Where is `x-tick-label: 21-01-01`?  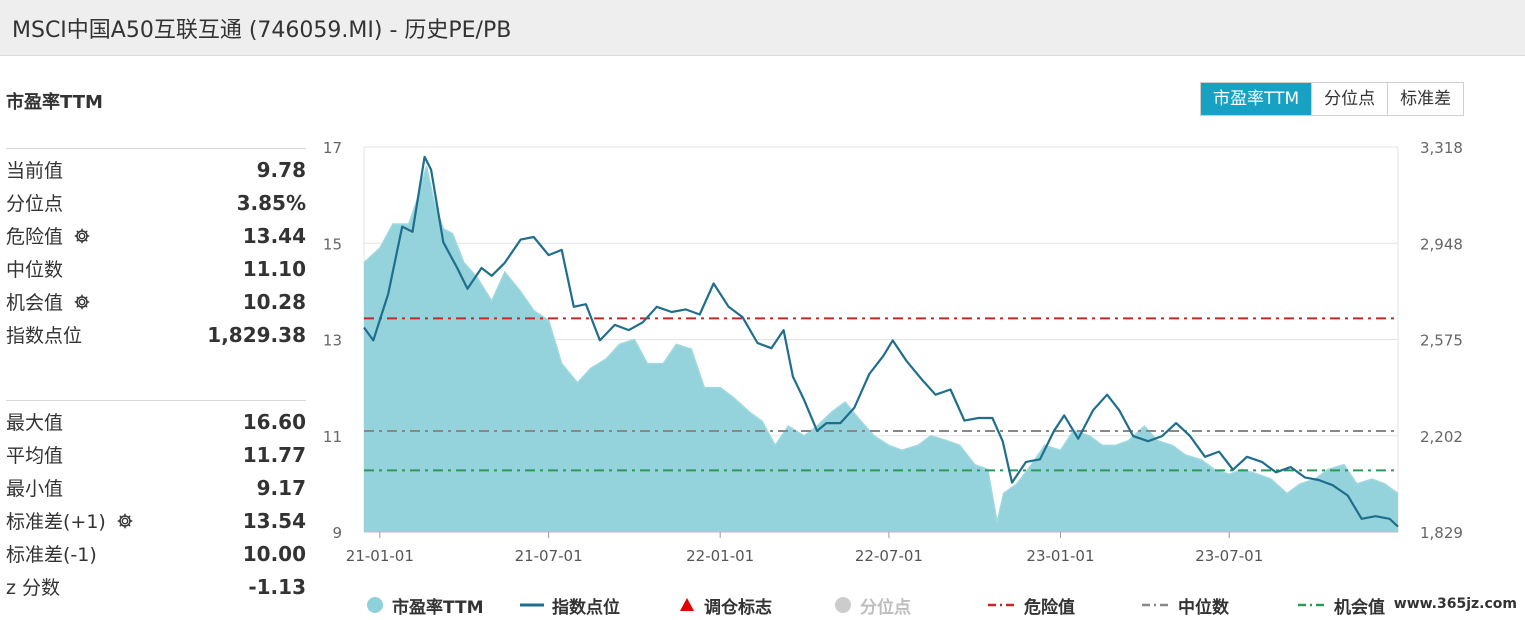
x-tick-label: 21-01-01 is located at coordinates (380, 556).